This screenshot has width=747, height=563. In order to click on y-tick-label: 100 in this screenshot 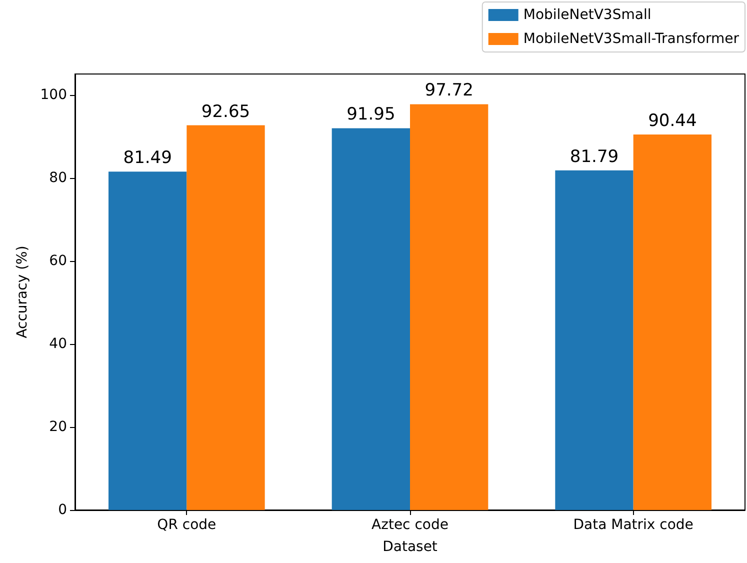, I will do `click(53, 94)`.